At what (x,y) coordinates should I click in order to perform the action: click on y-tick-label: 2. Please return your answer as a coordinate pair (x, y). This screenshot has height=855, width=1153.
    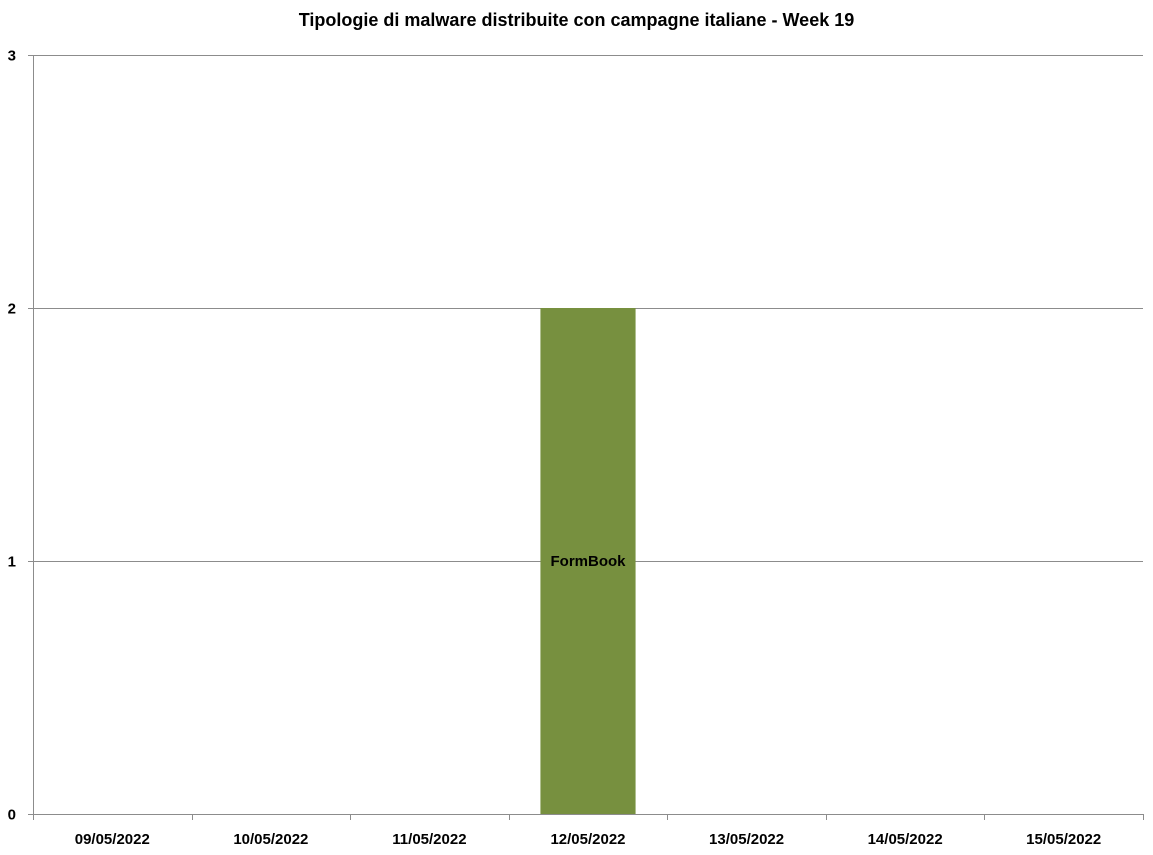
    Looking at the image, I should click on (12, 309).